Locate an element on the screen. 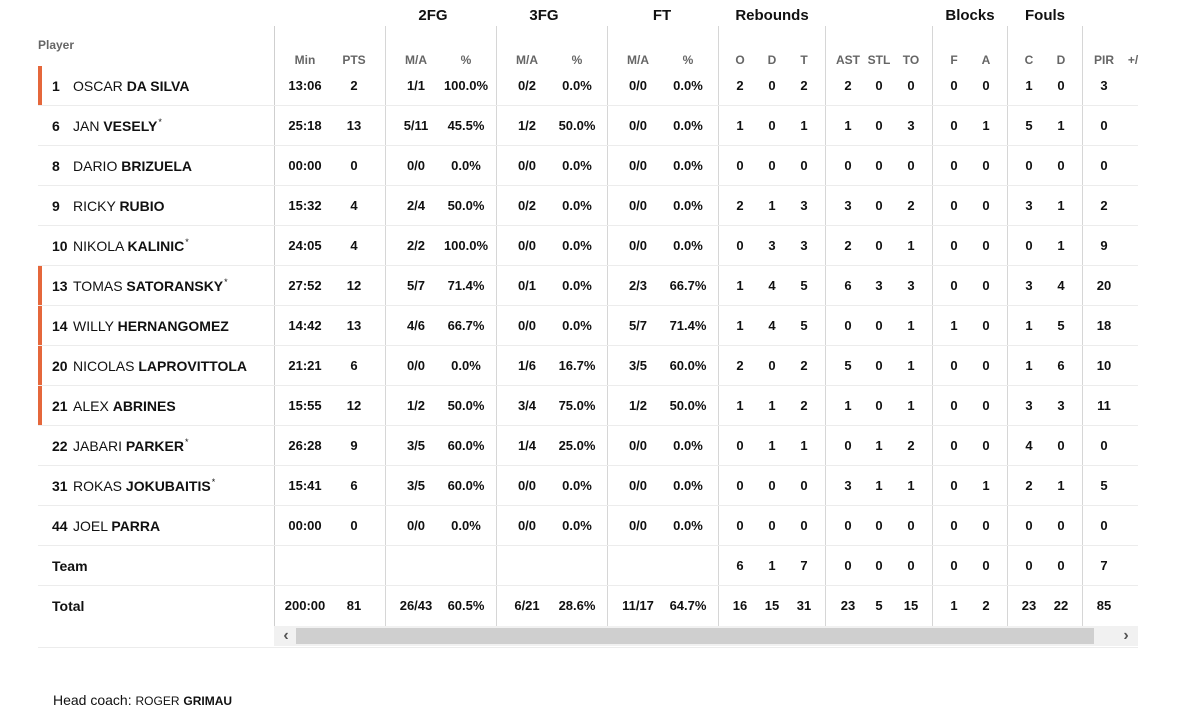 This screenshot has height=717, width=1188. total-row-label: Total is located at coordinates (68, 606).